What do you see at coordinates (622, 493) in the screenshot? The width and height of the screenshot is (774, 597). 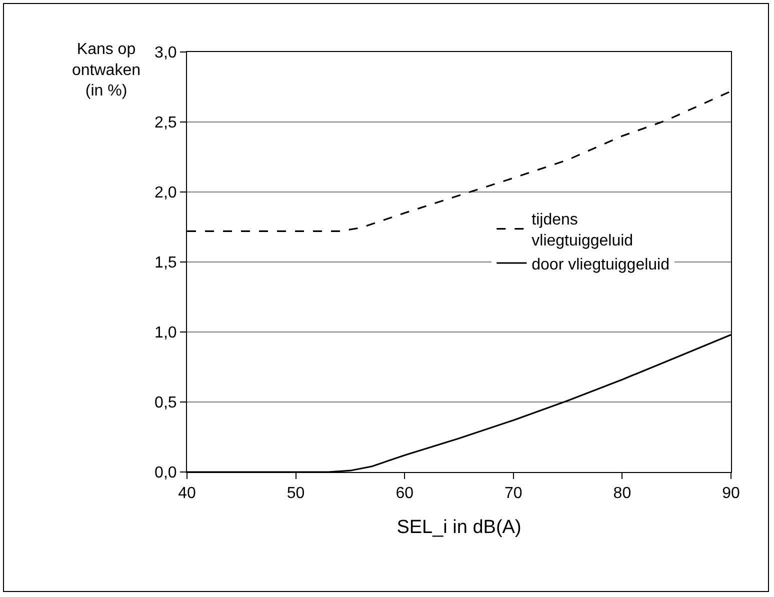 I see `x-tick-label: 80` at bounding box center [622, 493].